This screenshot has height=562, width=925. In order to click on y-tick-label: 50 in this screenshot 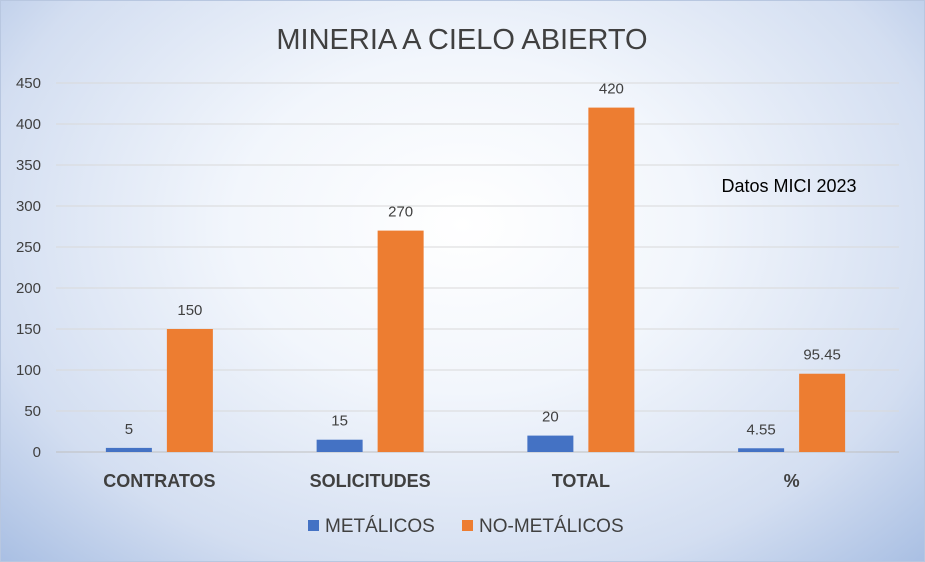, I will do `click(32, 411)`.